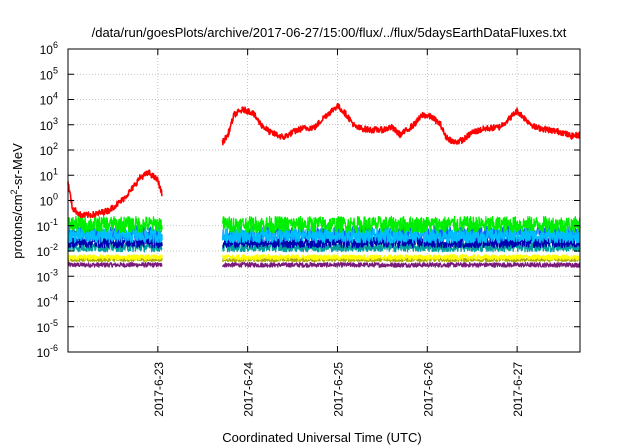 The width and height of the screenshot is (640, 448). Describe the element at coordinates (321, 437) in the screenshot. I see `x-axis-label: Coordinated Universal Time (UTC)` at that location.